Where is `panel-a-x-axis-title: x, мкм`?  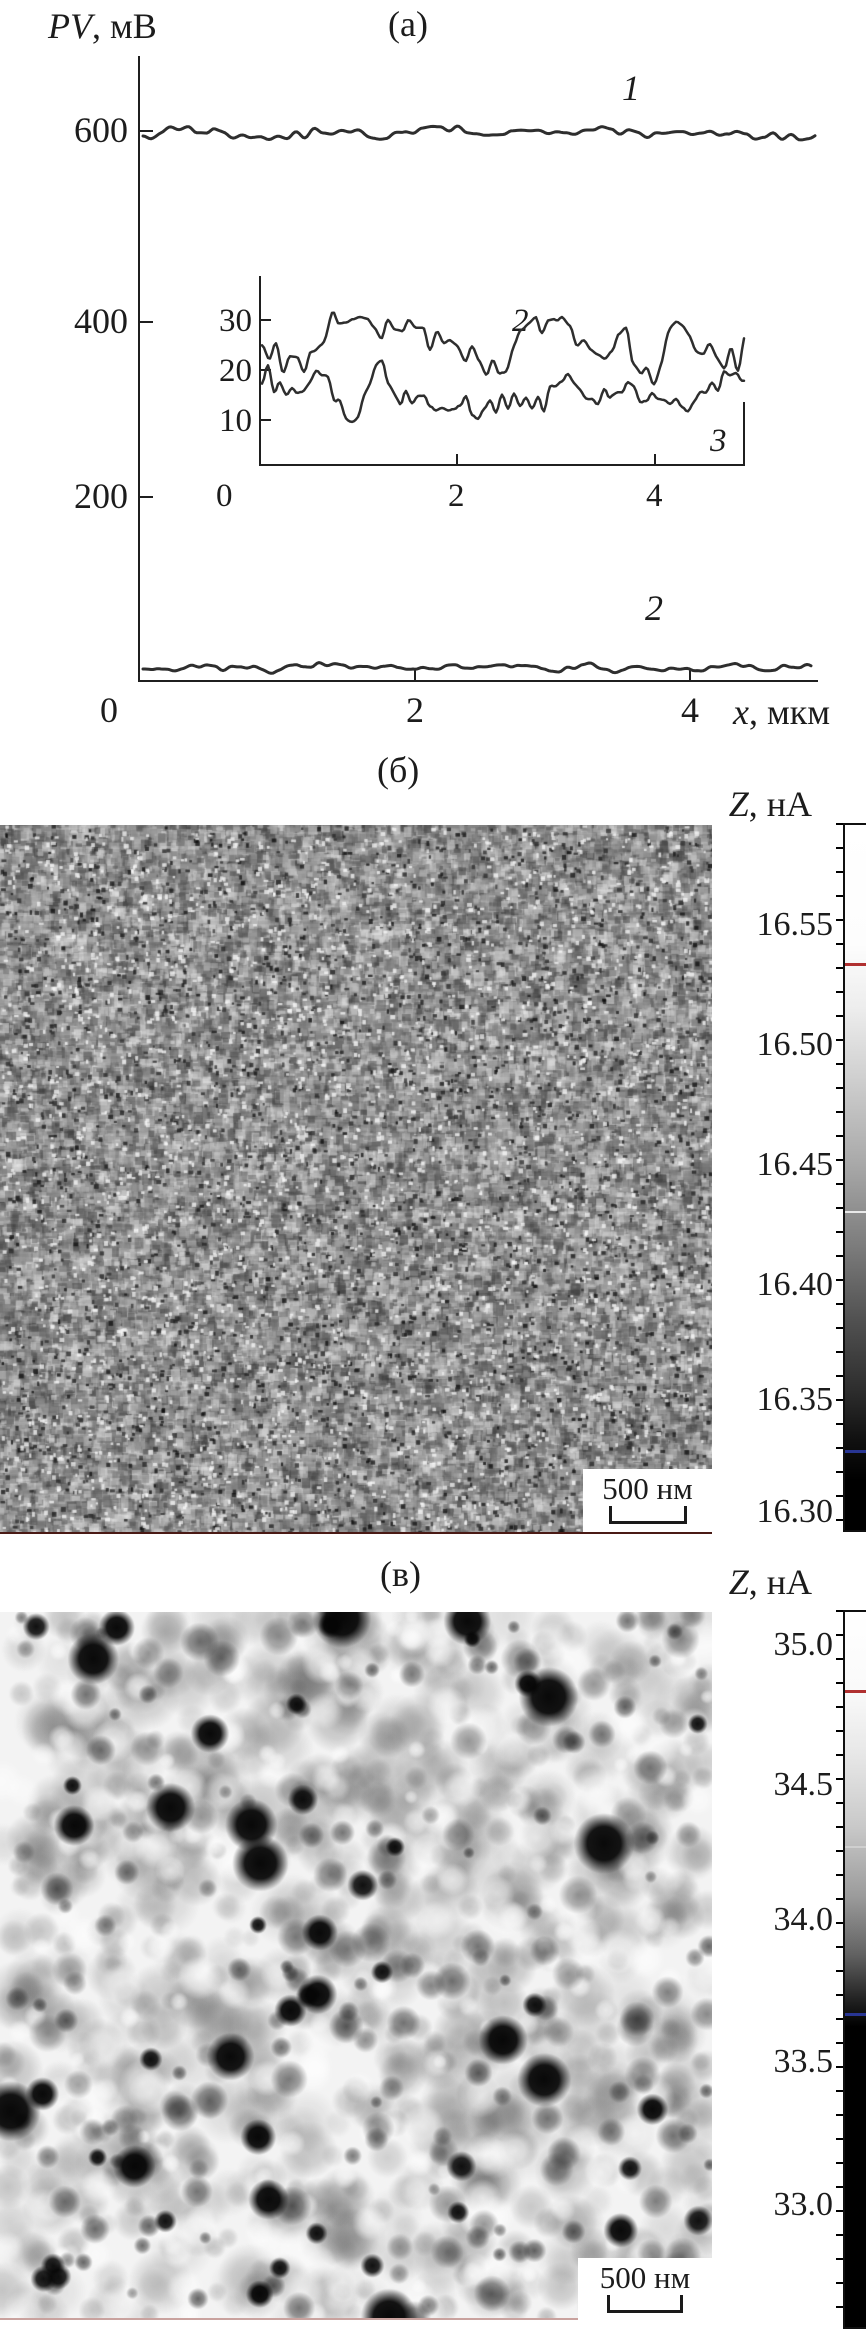 panel-a-x-axis-title: x, мкм is located at coordinates (781, 712).